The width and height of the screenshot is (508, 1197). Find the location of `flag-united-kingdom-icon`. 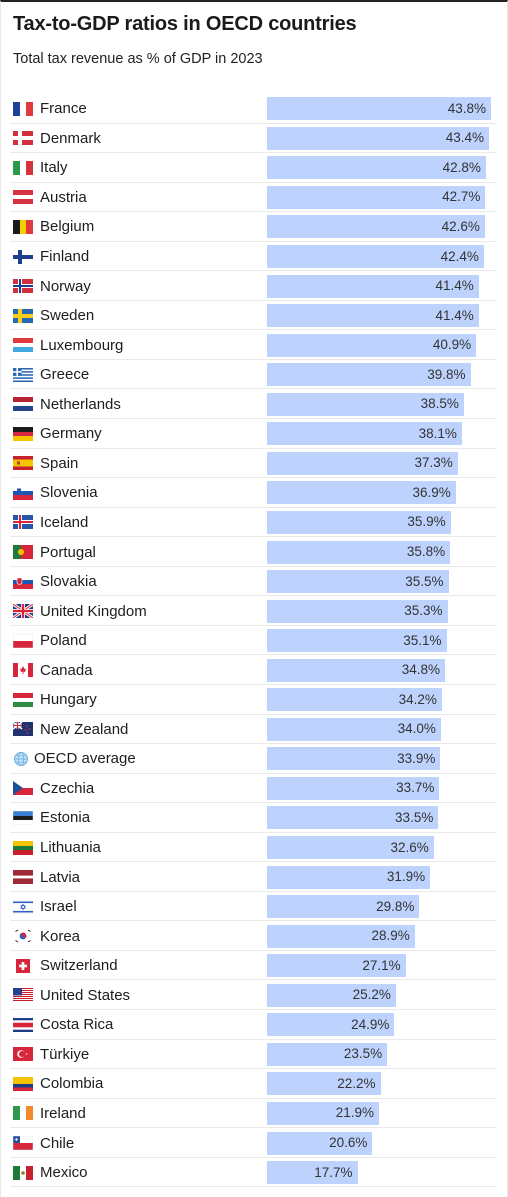

flag-united-kingdom-icon is located at coordinates (23, 611).